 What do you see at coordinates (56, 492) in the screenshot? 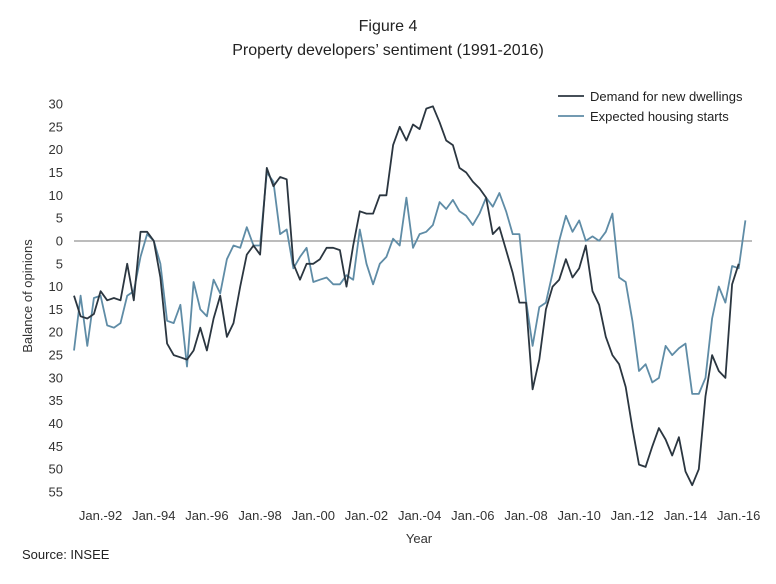
I see `y-tick-label: 55` at bounding box center [56, 492].